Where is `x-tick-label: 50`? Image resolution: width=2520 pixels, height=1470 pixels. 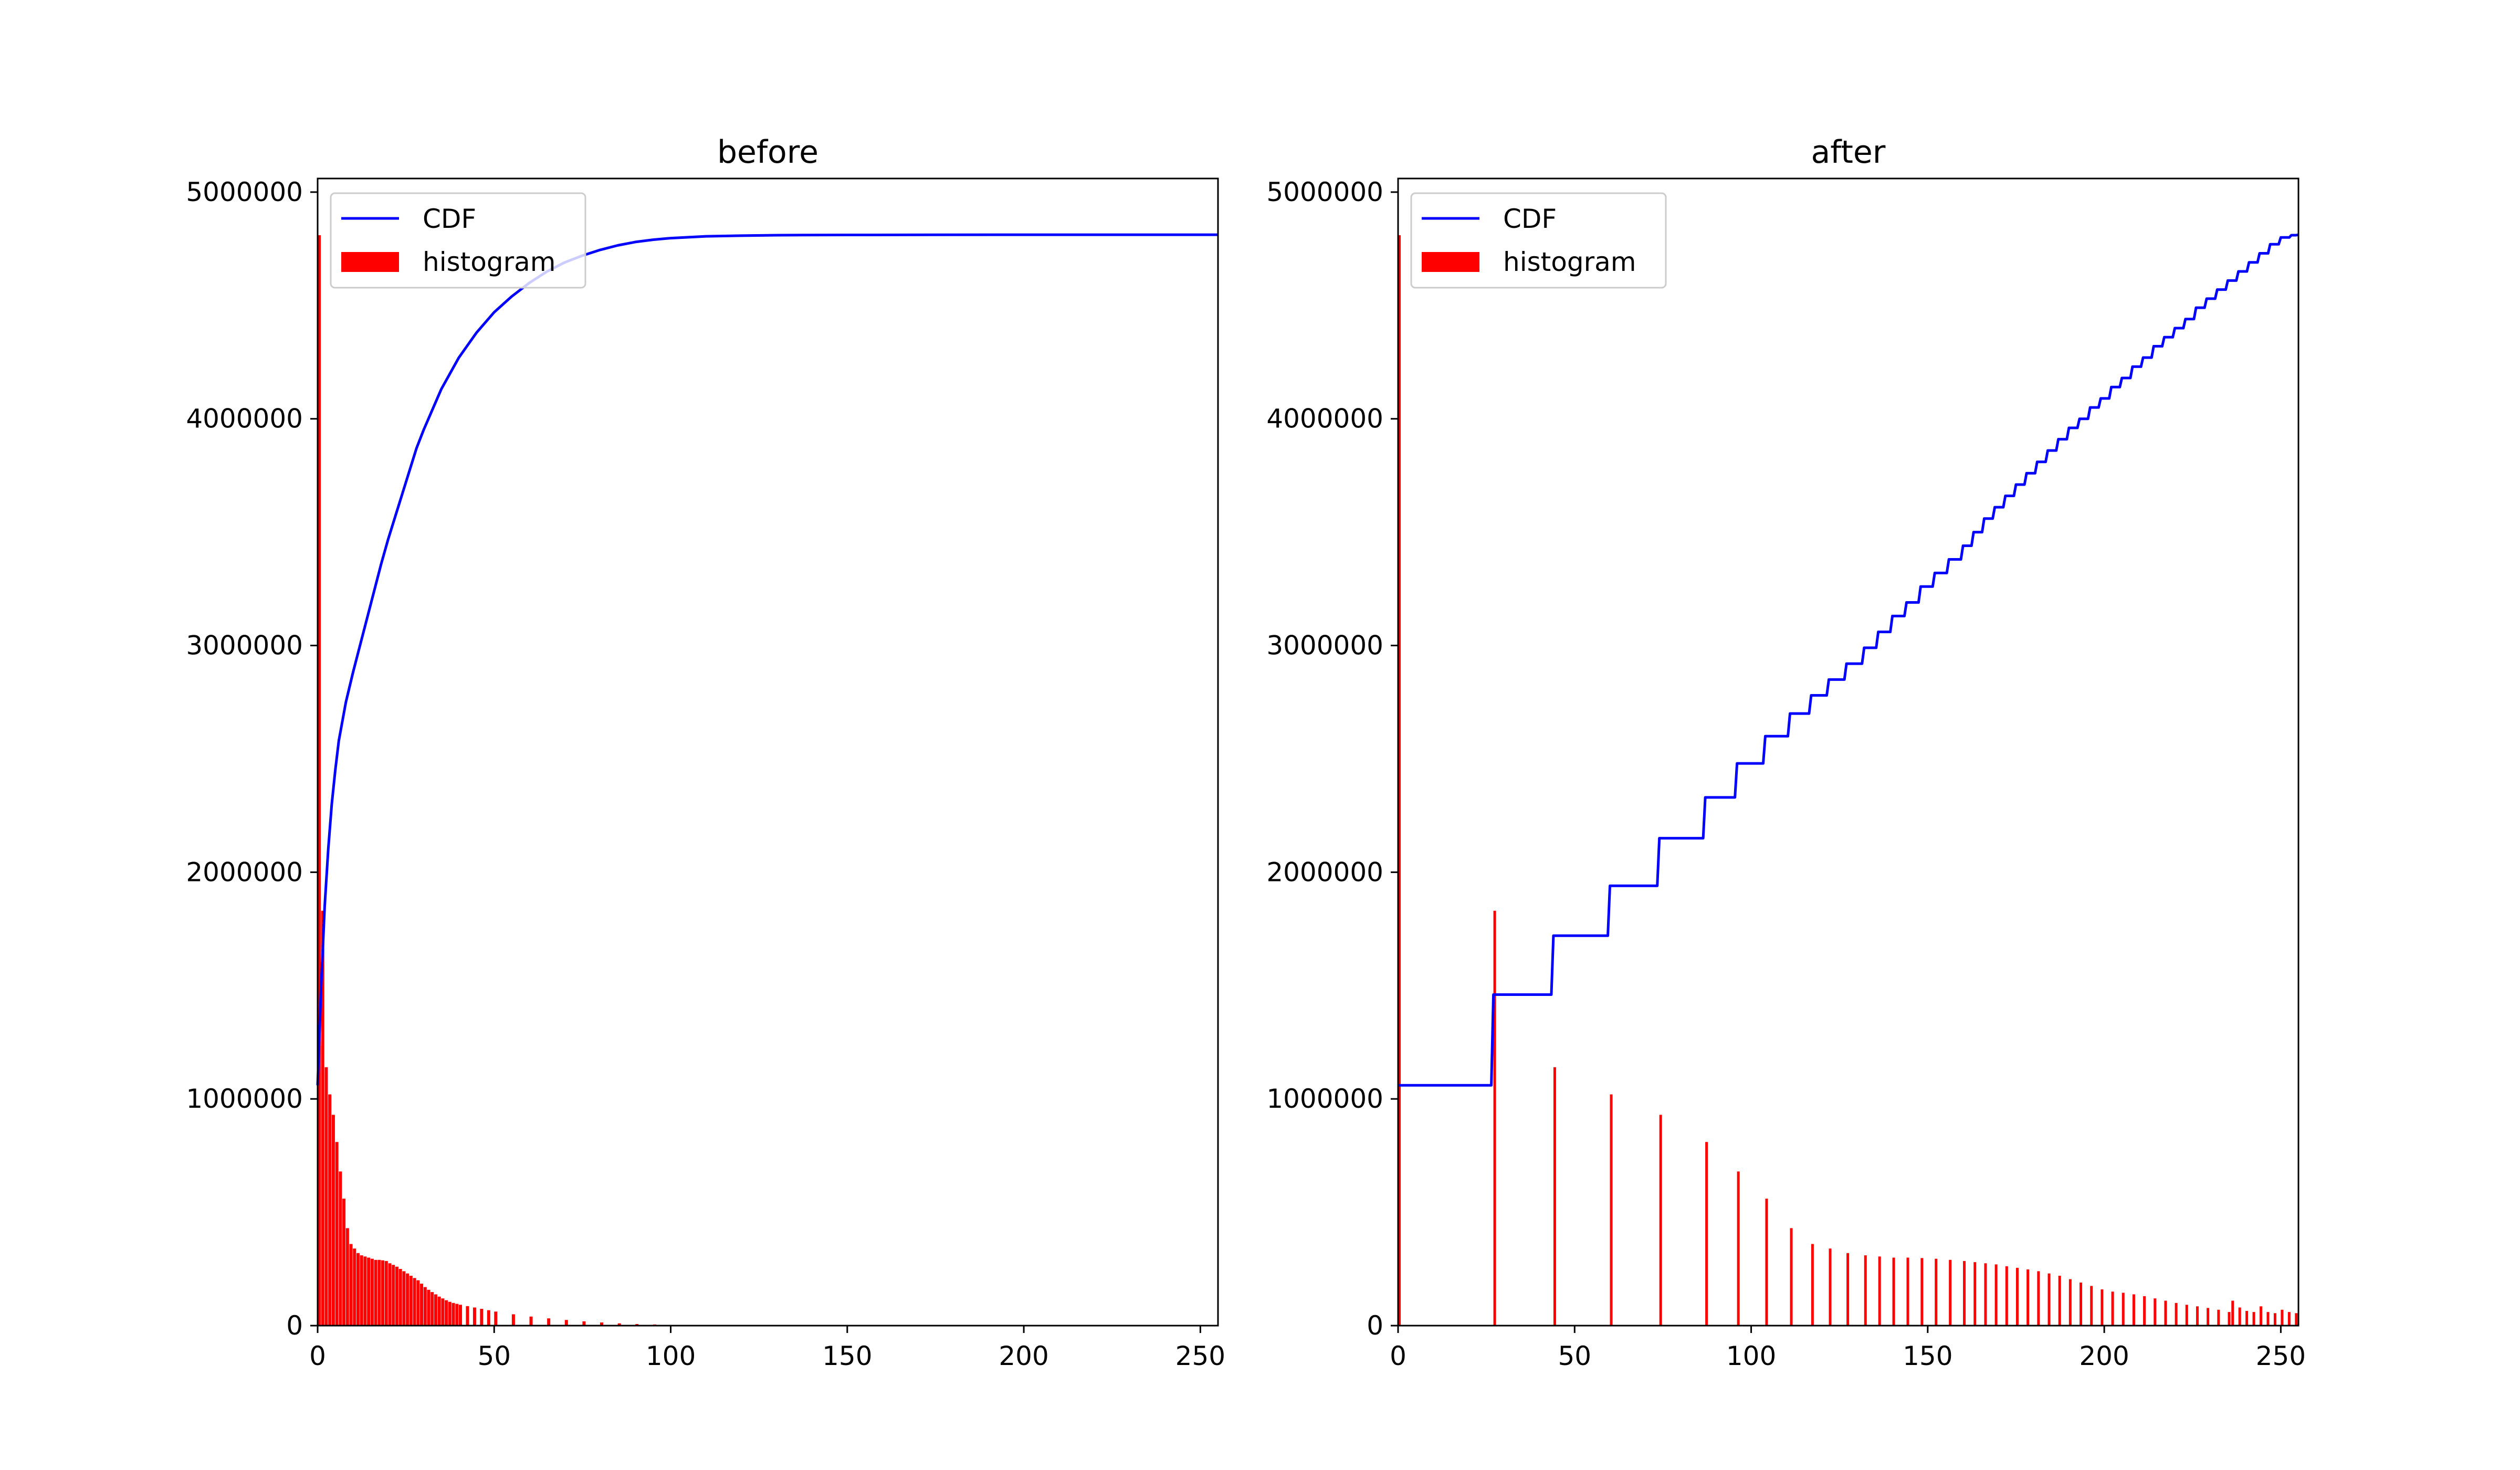 x-tick-label: 50 is located at coordinates (1574, 1356).